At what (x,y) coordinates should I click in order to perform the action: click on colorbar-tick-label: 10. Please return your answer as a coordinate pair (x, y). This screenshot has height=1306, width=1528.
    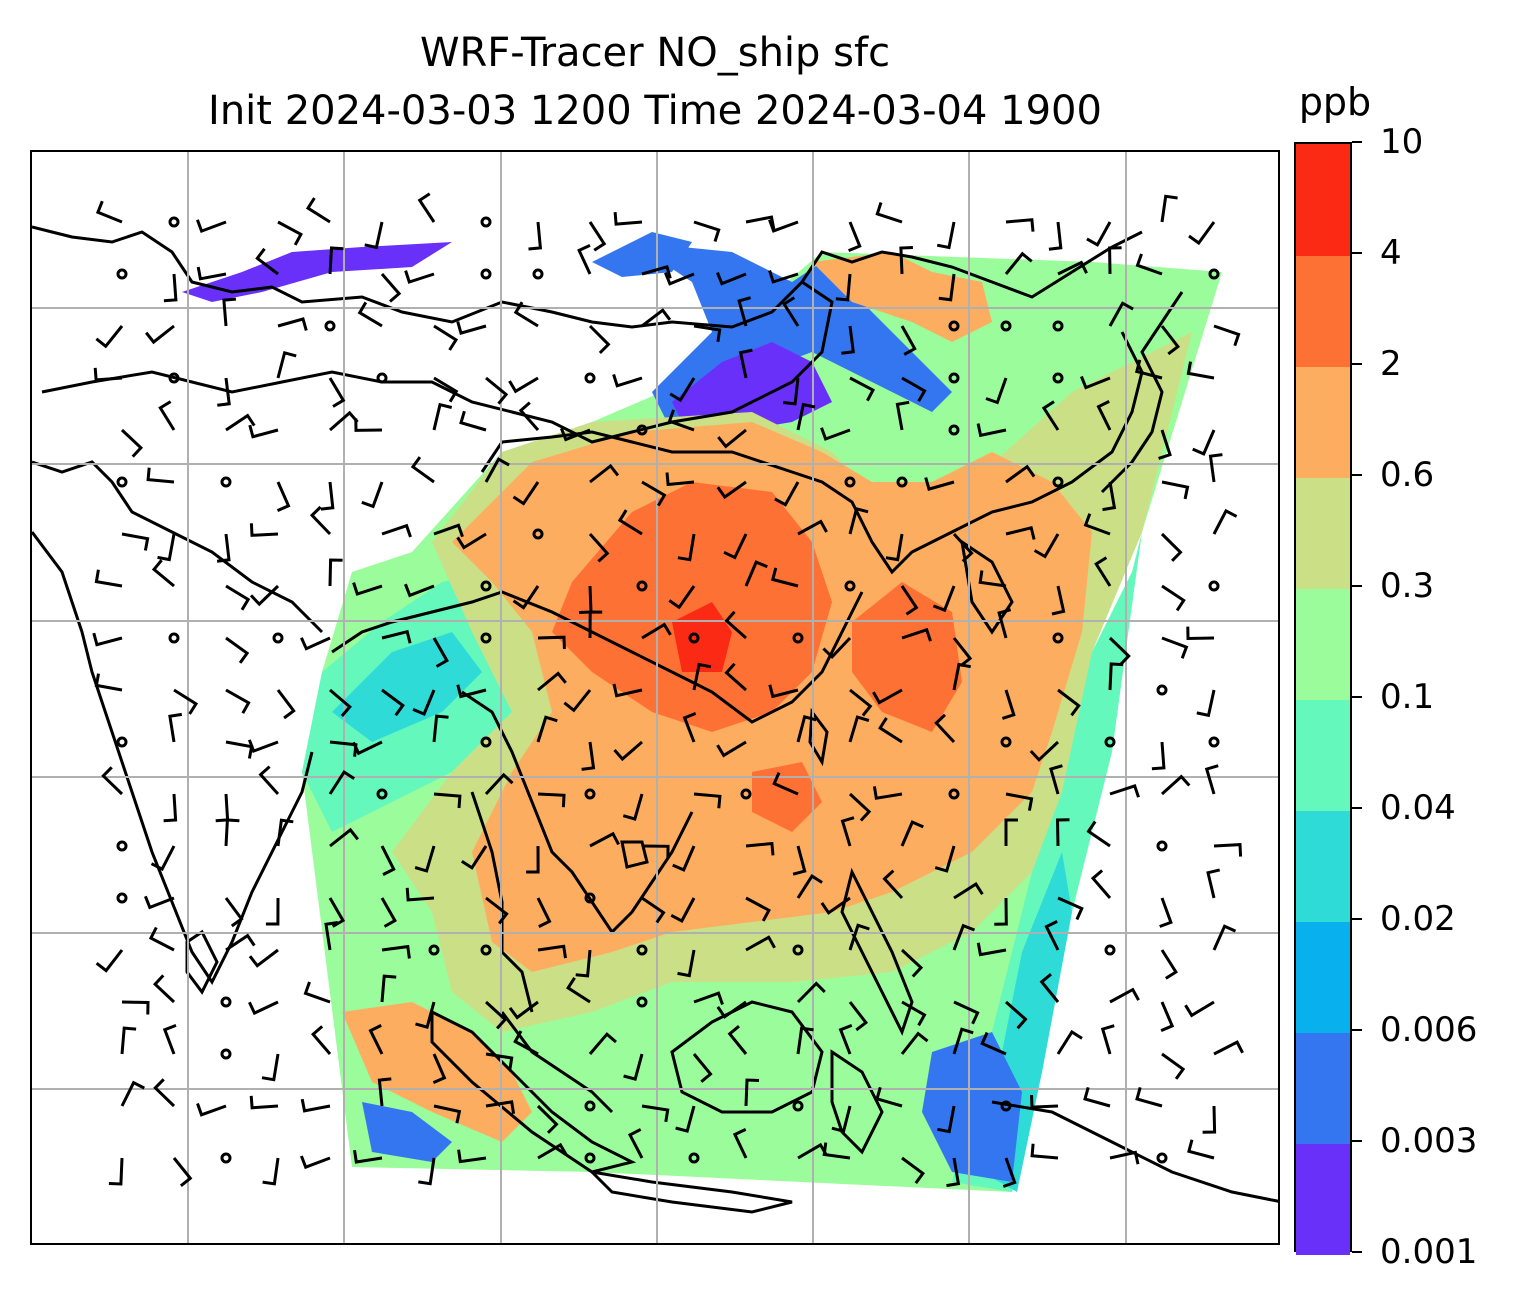
    Looking at the image, I should click on (1402, 142).